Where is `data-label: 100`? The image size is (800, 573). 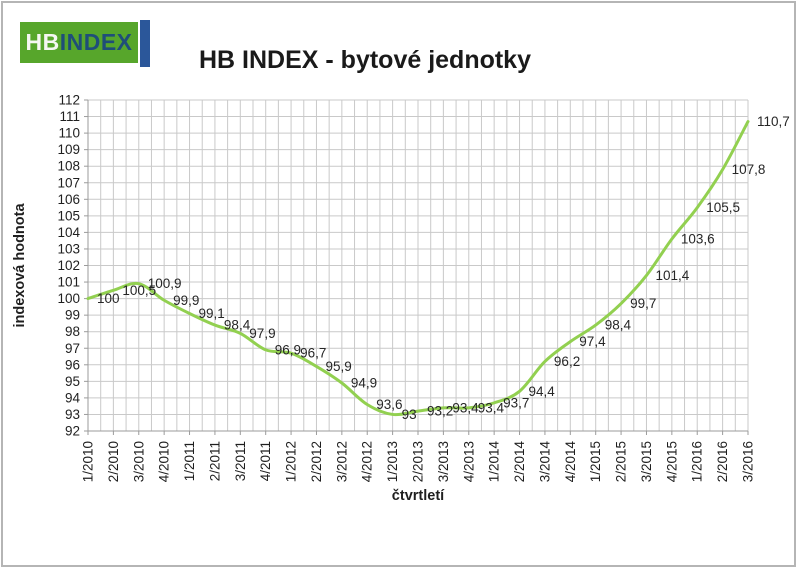 data-label: 100 is located at coordinates (108, 298).